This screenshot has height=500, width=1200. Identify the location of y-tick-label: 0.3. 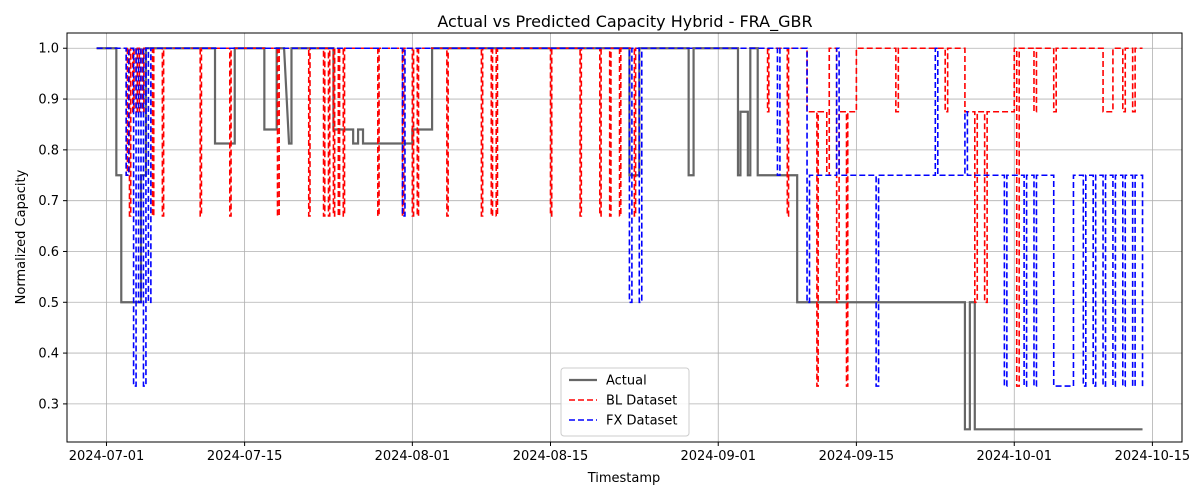
(48, 404).